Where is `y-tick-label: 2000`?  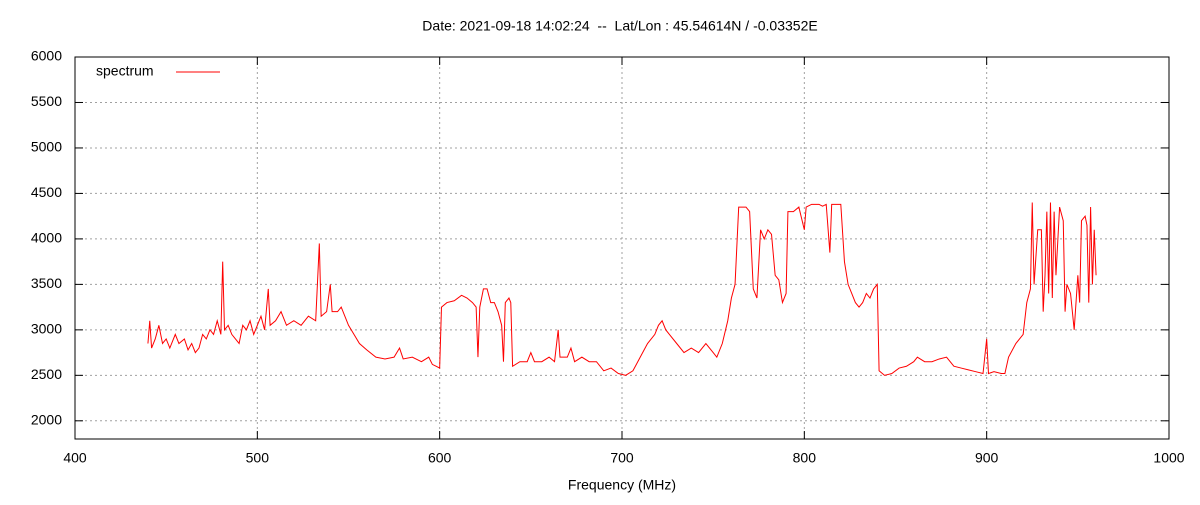
y-tick-label: 2000 is located at coordinates (46, 420).